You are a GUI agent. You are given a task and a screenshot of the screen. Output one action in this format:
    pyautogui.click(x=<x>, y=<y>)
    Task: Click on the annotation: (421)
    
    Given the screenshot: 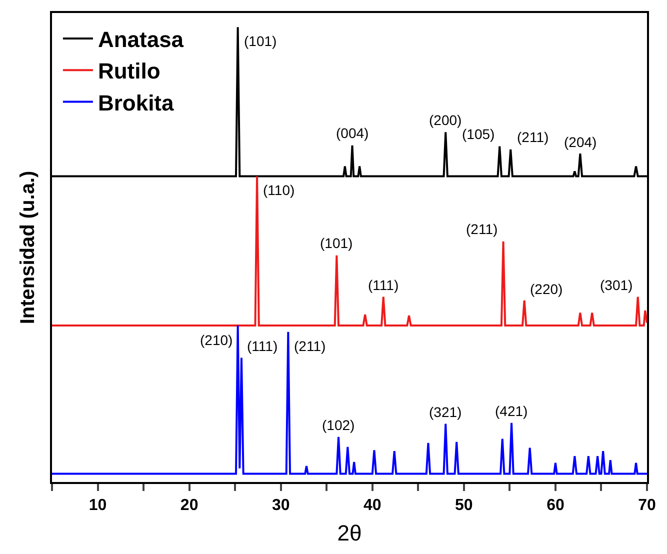 What is the action you would take?
    pyautogui.click(x=511, y=411)
    